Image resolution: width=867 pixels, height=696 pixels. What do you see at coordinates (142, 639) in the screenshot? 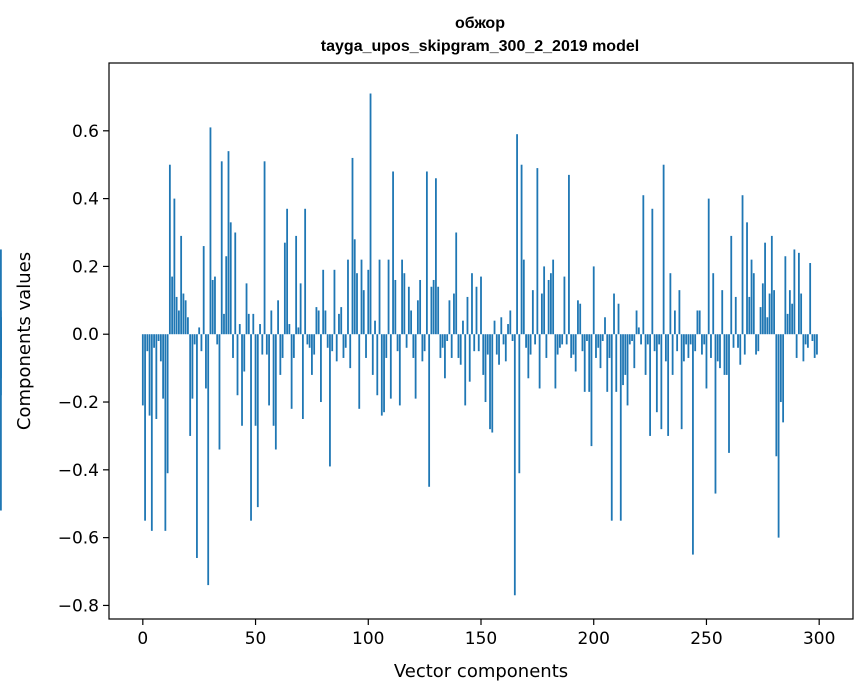
I see `x-tick-label-0: 0` at bounding box center [142, 639].